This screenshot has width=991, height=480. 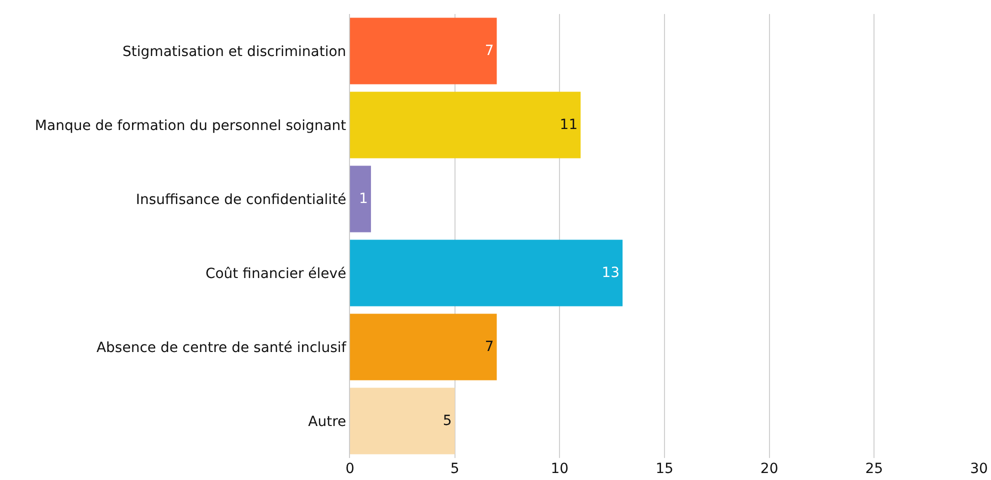 I want to click on x-tick-label: 0, so click(x=350, y=469).